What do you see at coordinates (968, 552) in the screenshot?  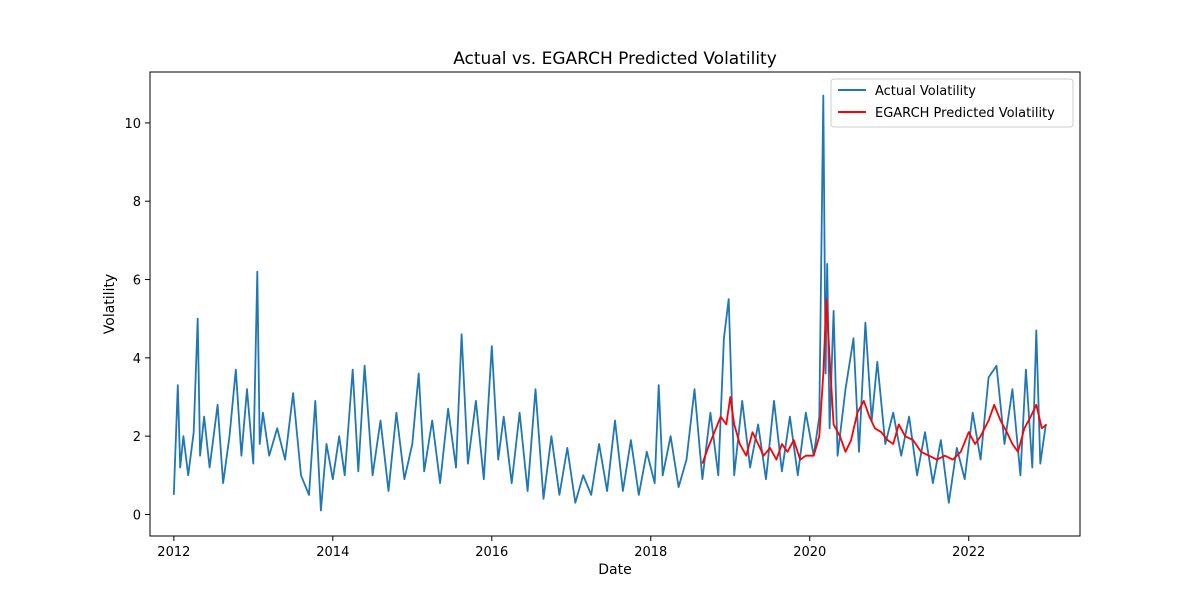 I see `x-tick-label: 2022` at bounding box center [968, 552].